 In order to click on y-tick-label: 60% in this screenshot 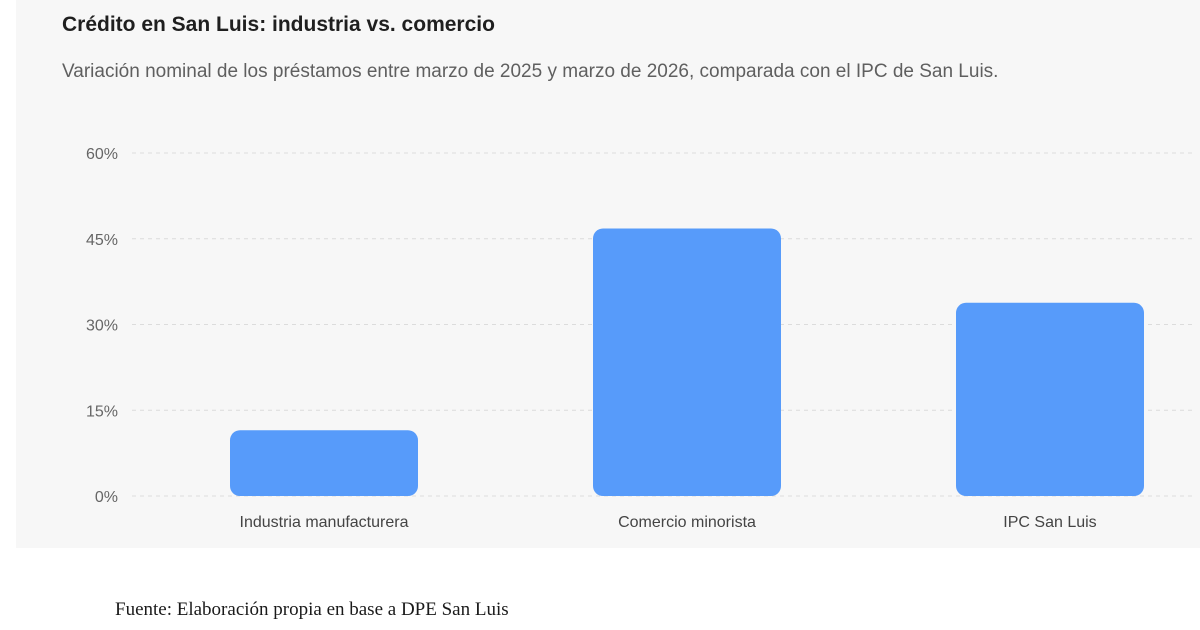, I will do `click(102, 154)`.